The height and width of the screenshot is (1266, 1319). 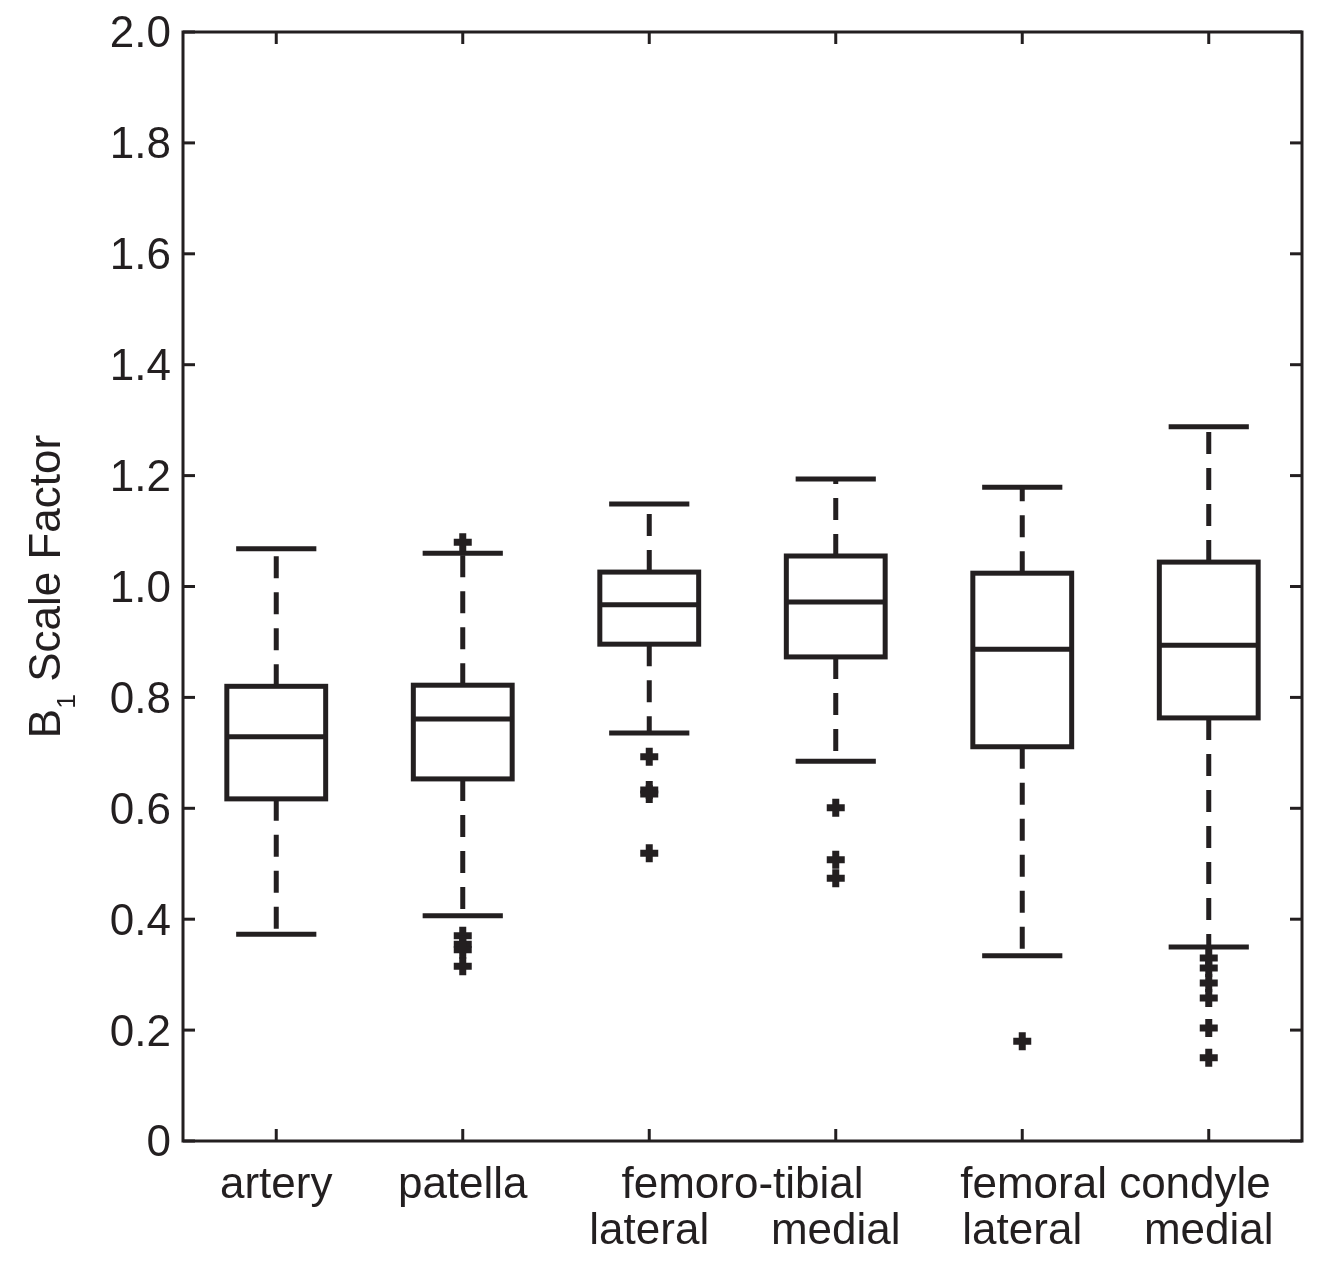 I want to click on text: femoro-tibial, so click(x=742, y=1182).